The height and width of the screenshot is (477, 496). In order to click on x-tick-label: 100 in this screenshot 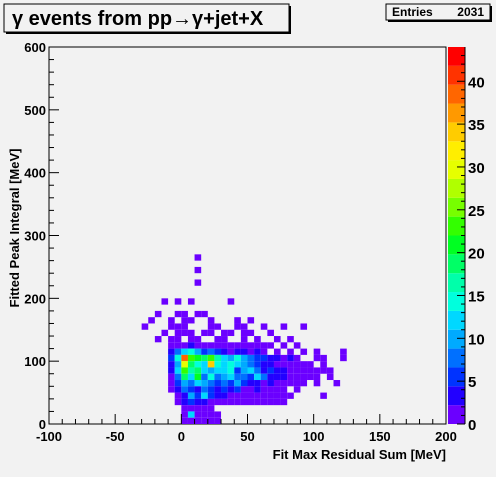, I will do `click(314, 436)`.